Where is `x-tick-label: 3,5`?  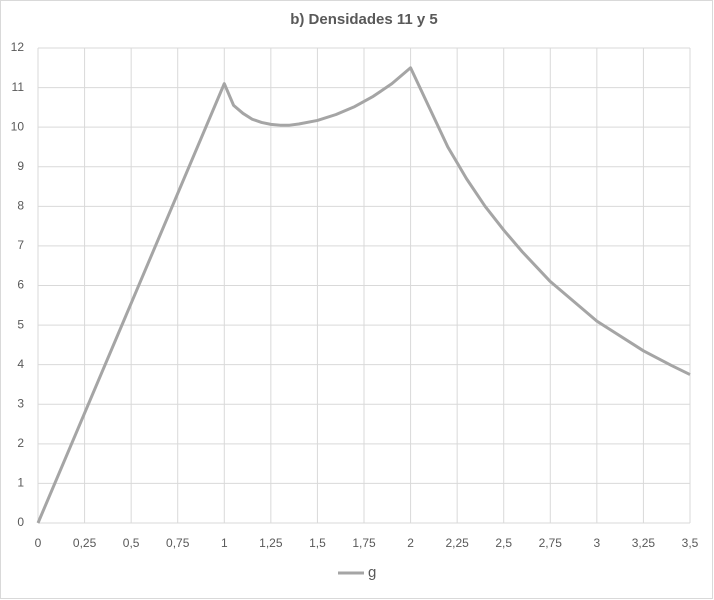 x-tick-label: 3,5 is located at coordinates (690, 543).